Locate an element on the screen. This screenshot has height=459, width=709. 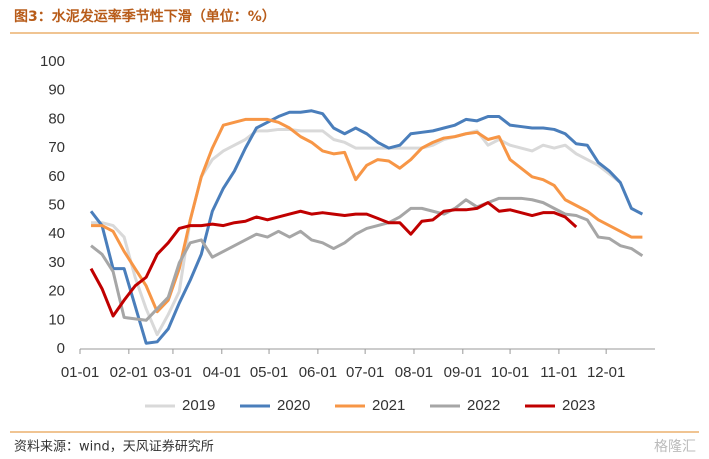
legend-label: 2020 is located at coordinates (293, 405).